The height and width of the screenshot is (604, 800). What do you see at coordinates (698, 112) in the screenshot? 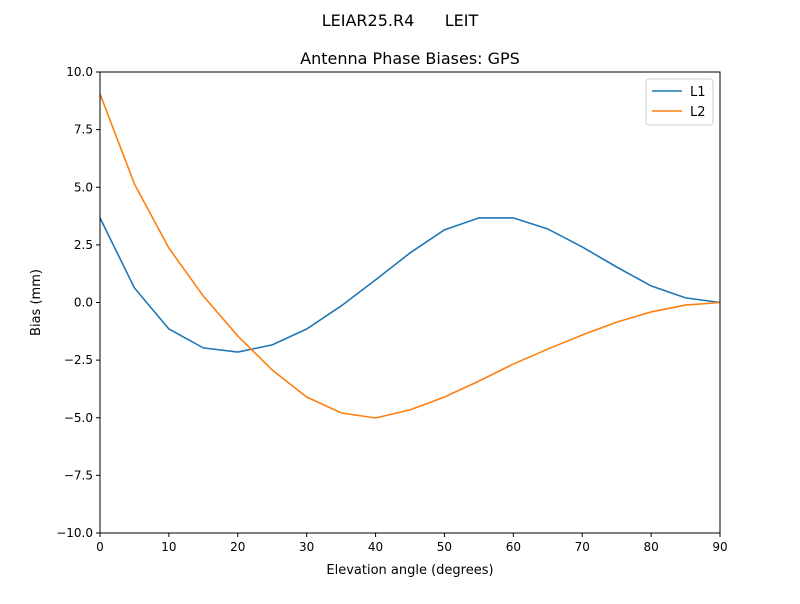
I see `legend-label-l2: L2` at bounding box center [698, 112].